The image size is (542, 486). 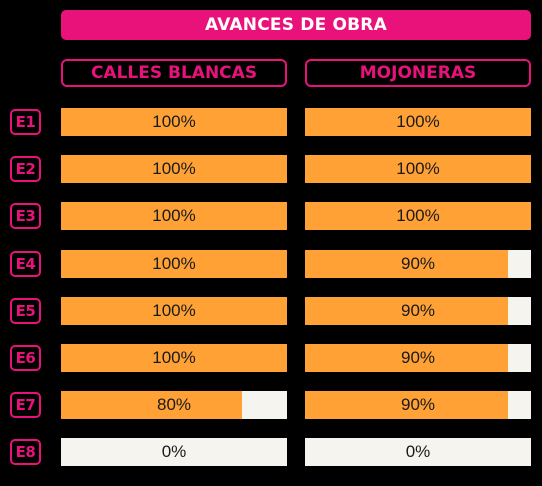 I want to click on progress-bar-e4-calles-blancas: 100%, so click(x=174, y=264).